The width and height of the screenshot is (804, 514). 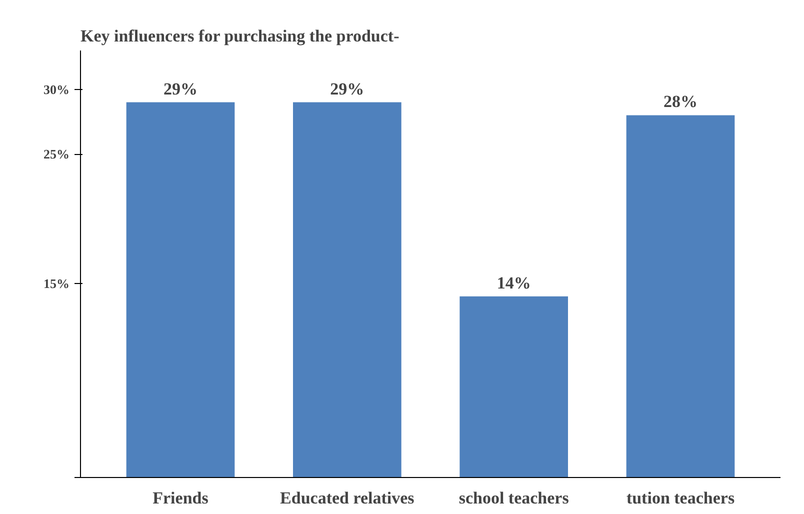 What do you see at coordinates (513, 282) in the screenshot?
I see `data-label: 14%` at bounding box center [513, 282].